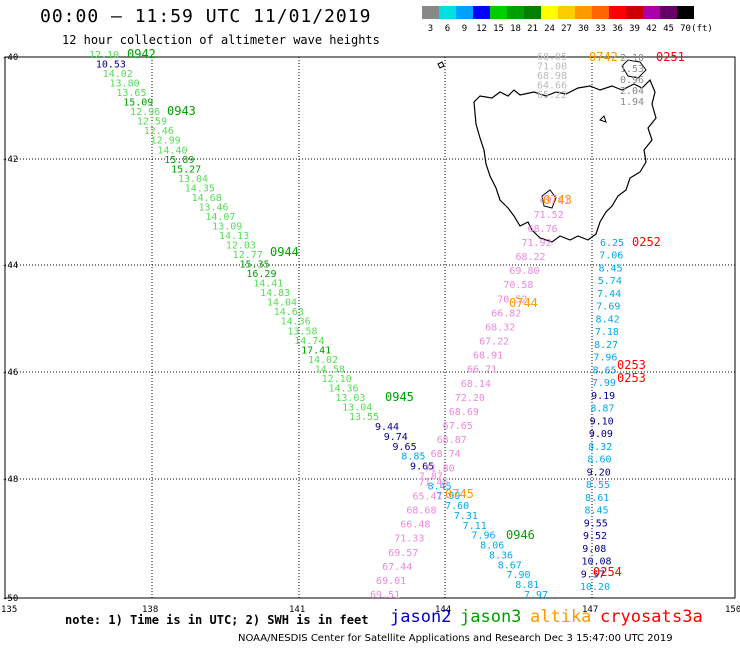 This screenshot has height=650, width=740. Describe the element at coordinates (557, 200) in the screenshot. I see `pass-time-altika: 0743` at that location.